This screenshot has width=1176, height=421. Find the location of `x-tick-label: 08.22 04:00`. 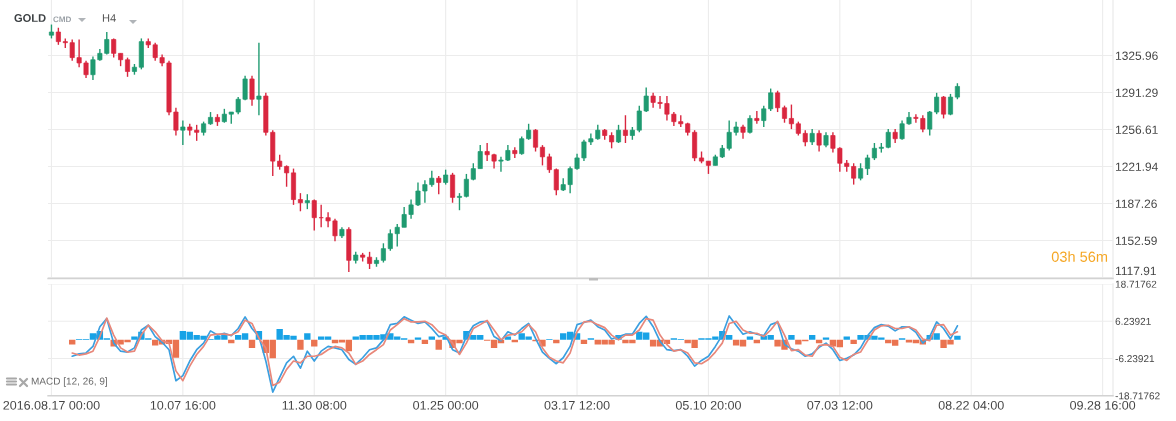

x-tick-label: 08.22 04:00 is located at coordinates (971, 405).